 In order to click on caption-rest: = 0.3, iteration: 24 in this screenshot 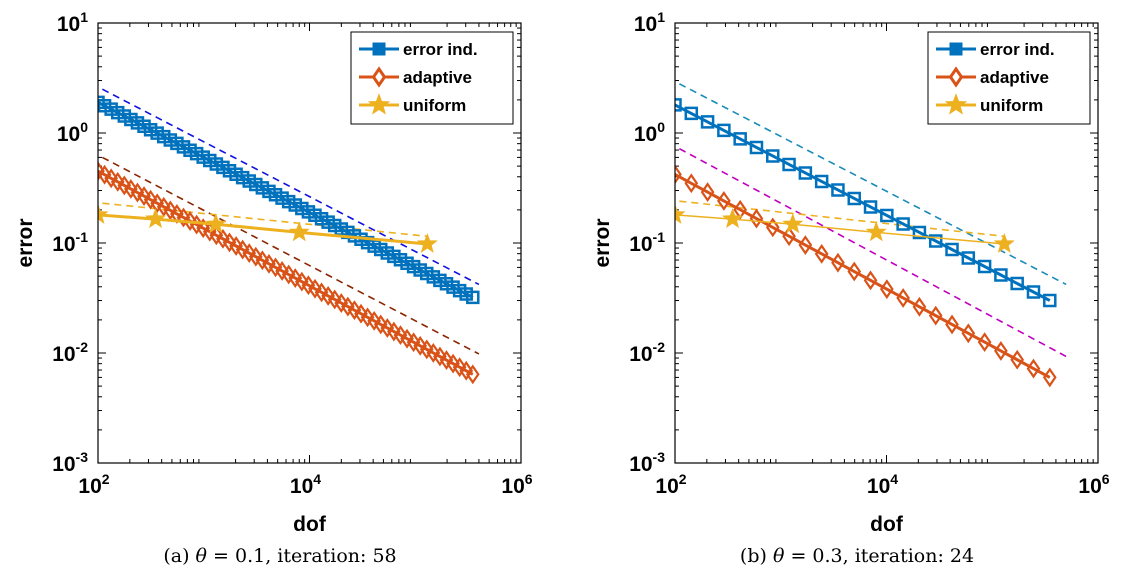, I will do `click(879, 556)`.